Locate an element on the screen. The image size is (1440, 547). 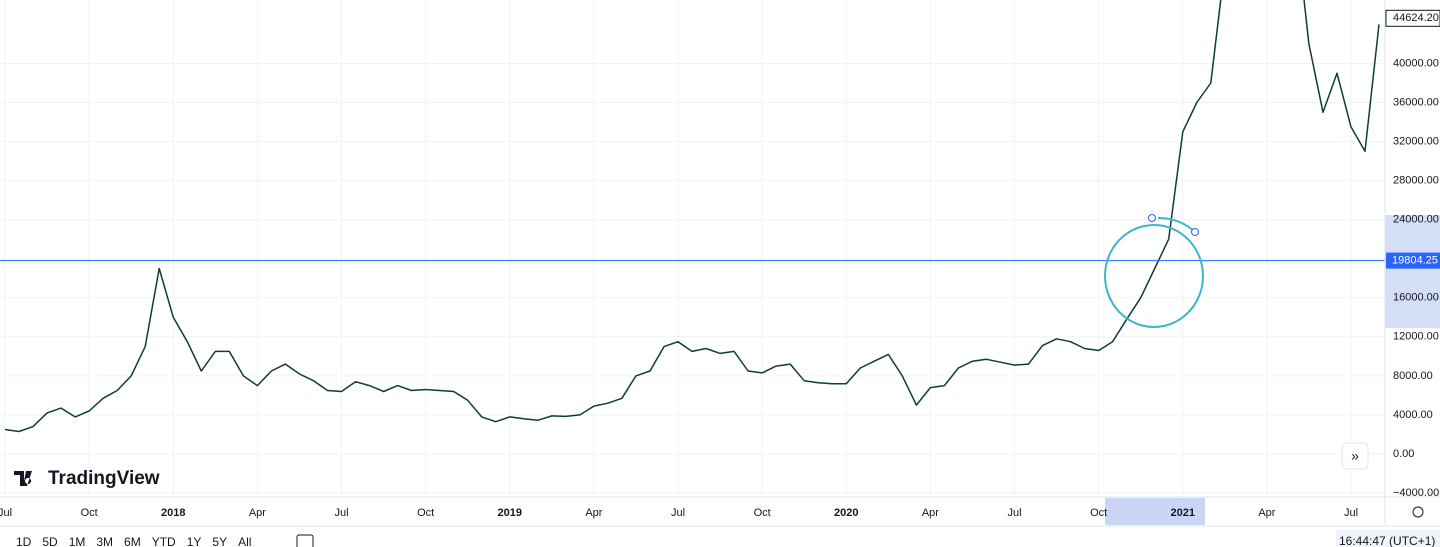
y-tick-label: 32000.00 is located at coordinates (1416, 141).